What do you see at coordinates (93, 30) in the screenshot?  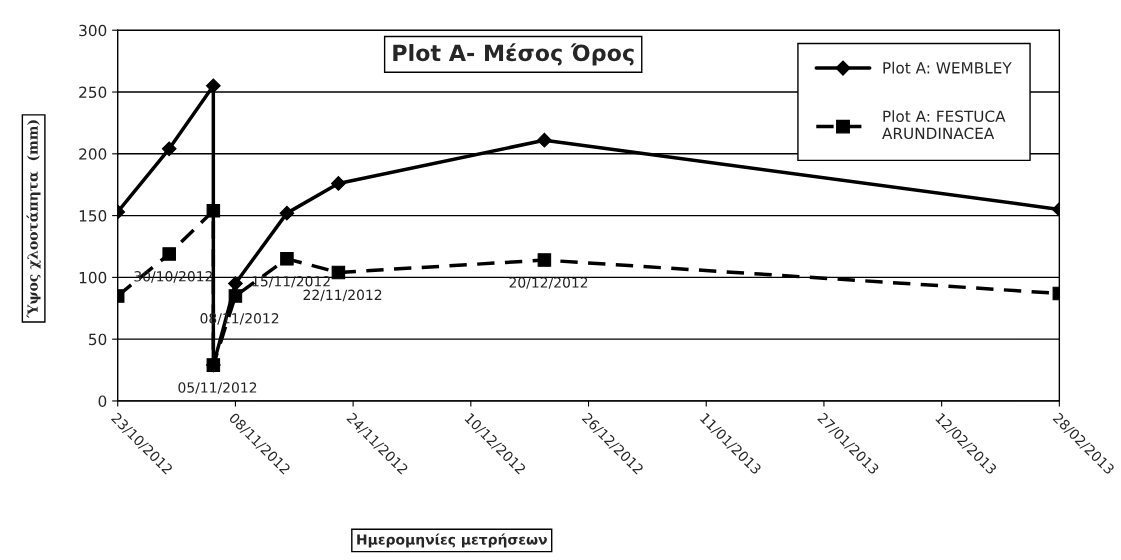 I see `y-tick-label: 300` at bounding box center [93, 30].